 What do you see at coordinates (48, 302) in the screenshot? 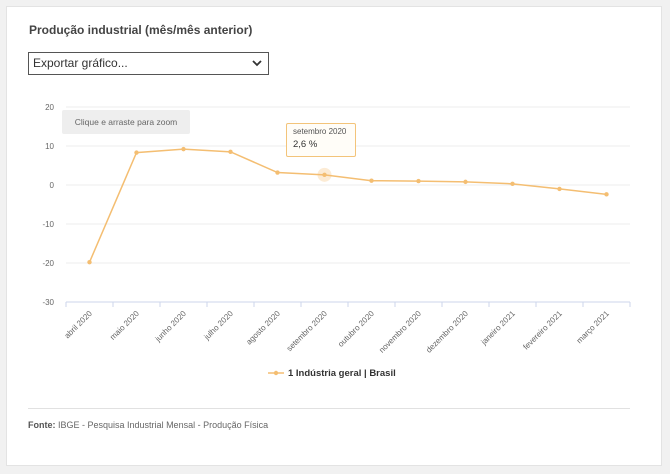
I see `y-tick-label: -30` at bounding box center [48, 302].